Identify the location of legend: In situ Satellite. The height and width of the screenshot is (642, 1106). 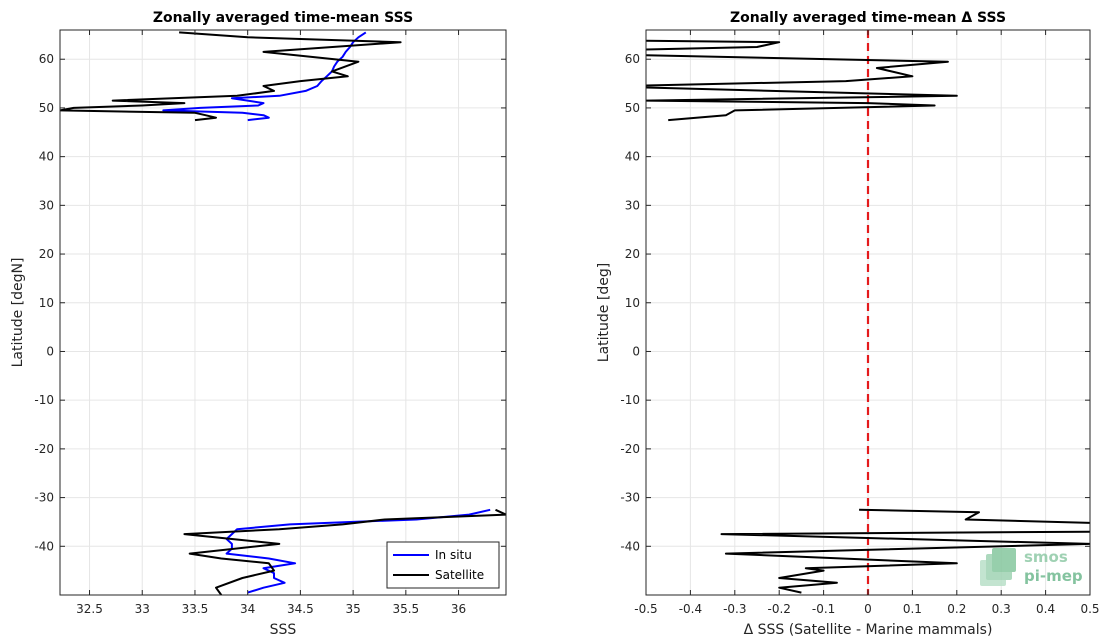
(443, 565).